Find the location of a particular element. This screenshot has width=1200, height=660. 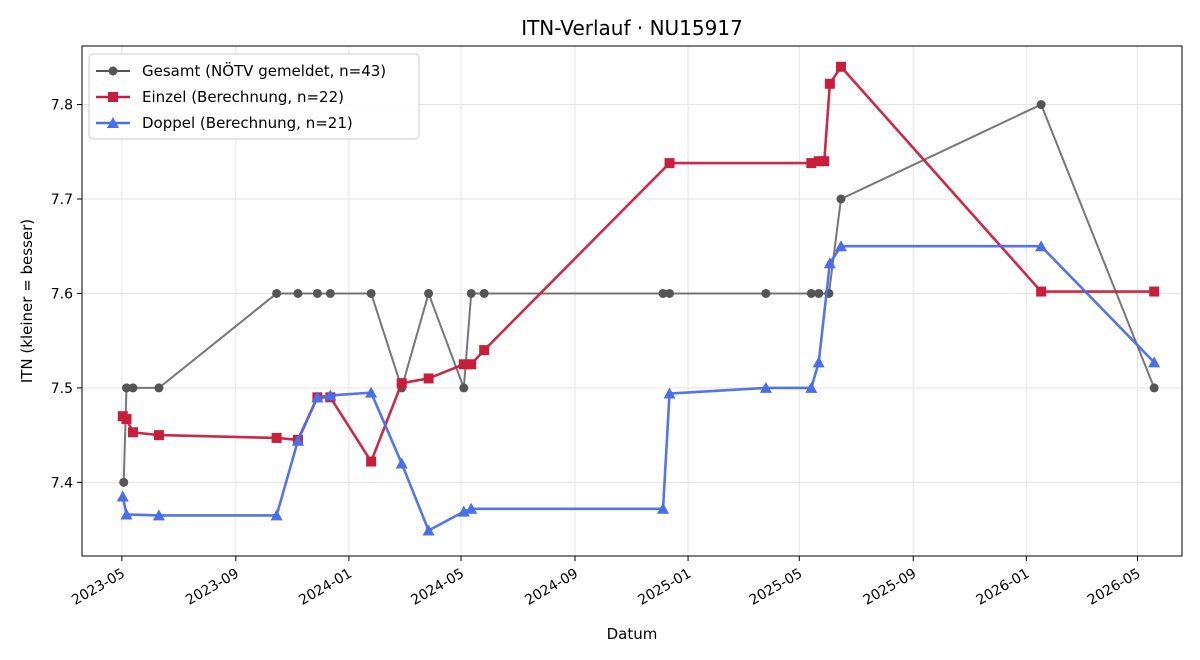

y-tick-label: 7.8 is located at coordinates (62, 106).